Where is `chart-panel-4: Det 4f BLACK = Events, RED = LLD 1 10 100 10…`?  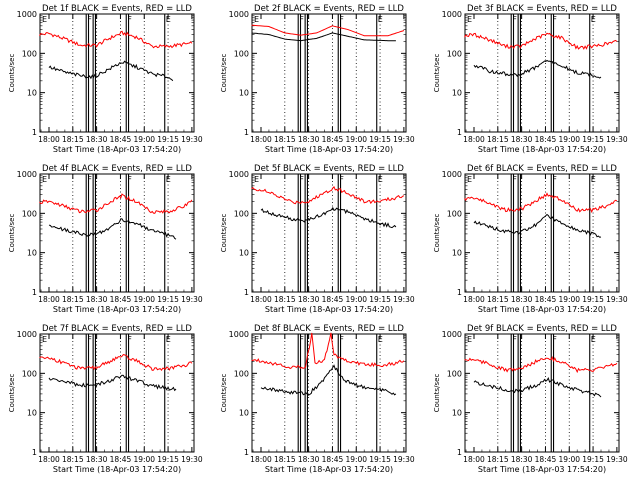 chart-panel-4: Det 4f BLACK = Events, RED = LLD 1 10 100 10… is located at coordinates (105, 239).